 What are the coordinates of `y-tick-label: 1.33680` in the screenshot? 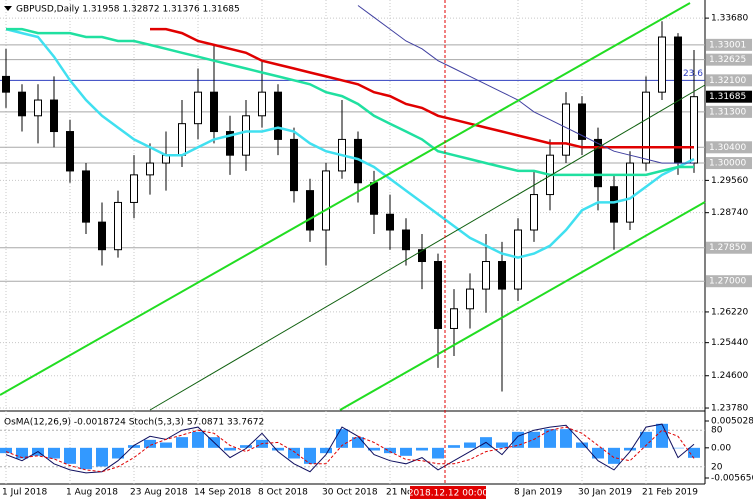 It's located at (729, 19).